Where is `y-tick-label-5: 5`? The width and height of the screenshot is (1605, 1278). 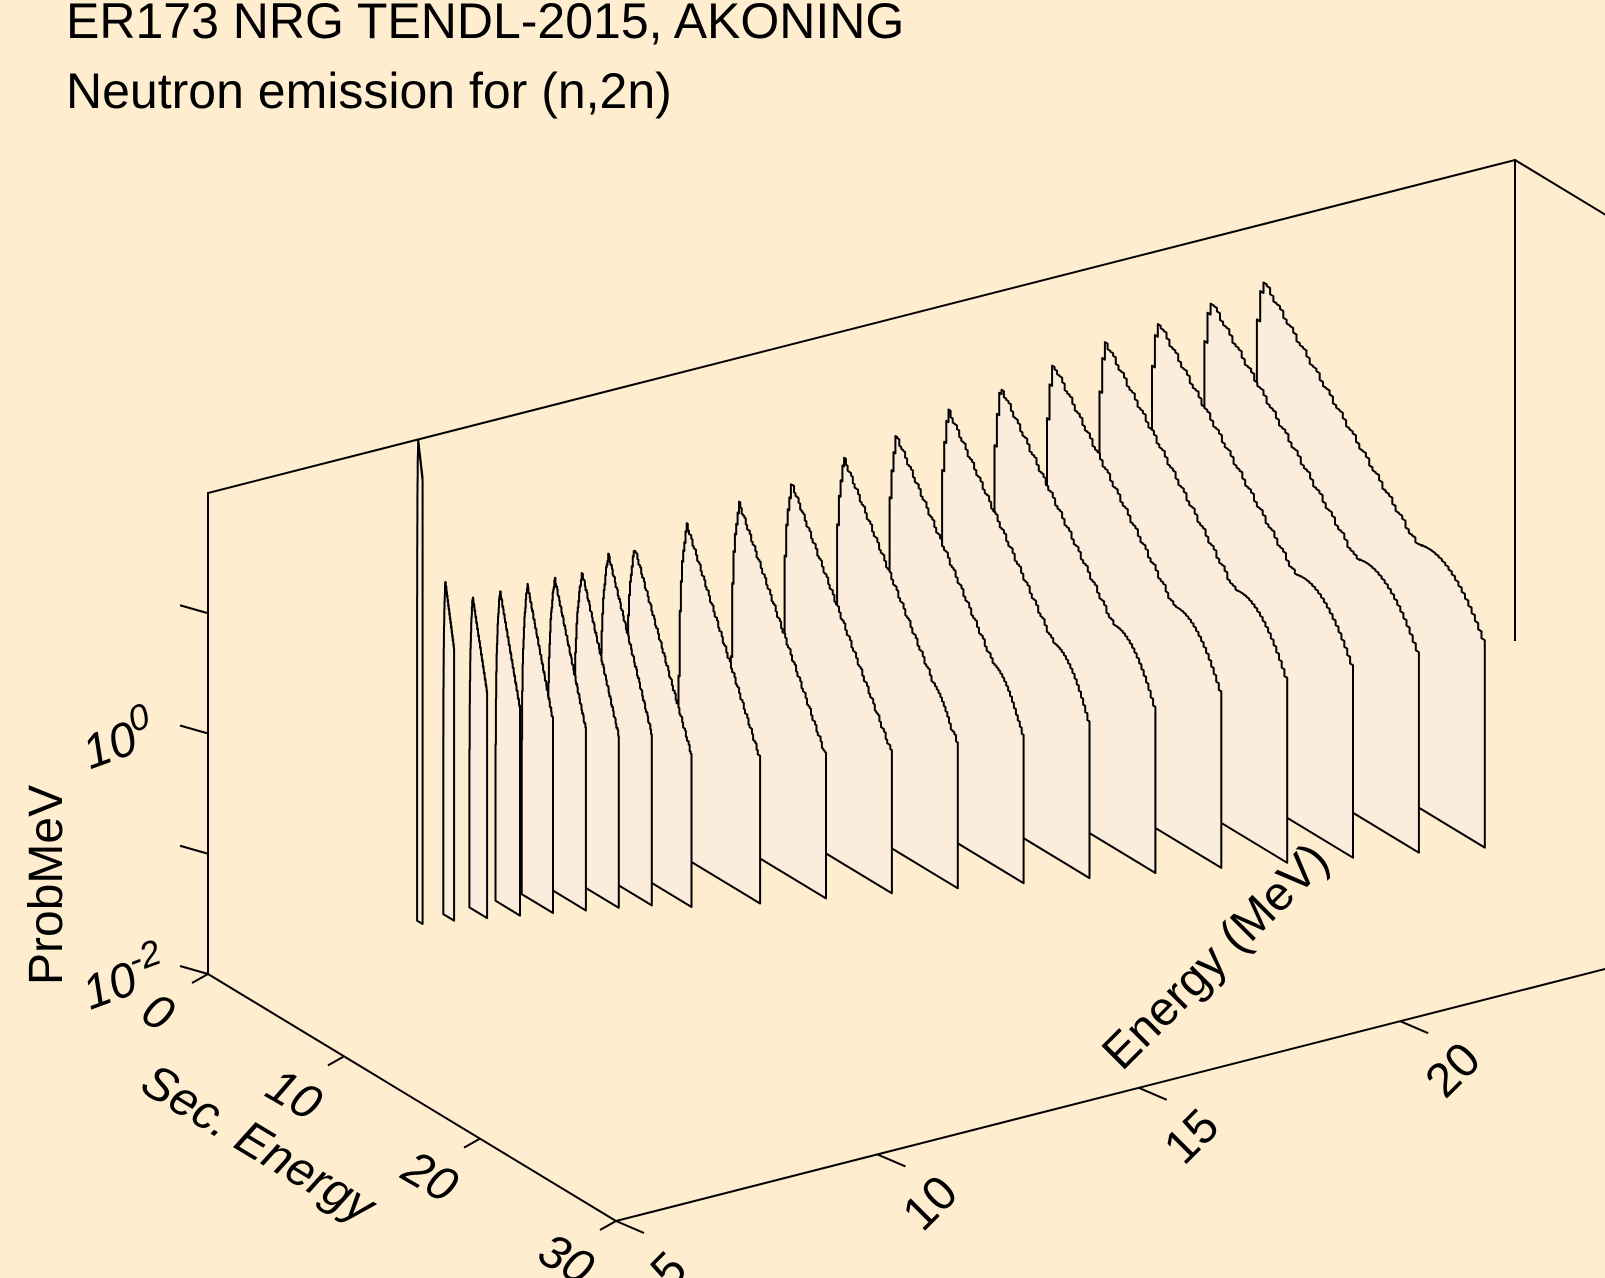
y-tick-label-5: 5 is located at coordinates (669, 1260).